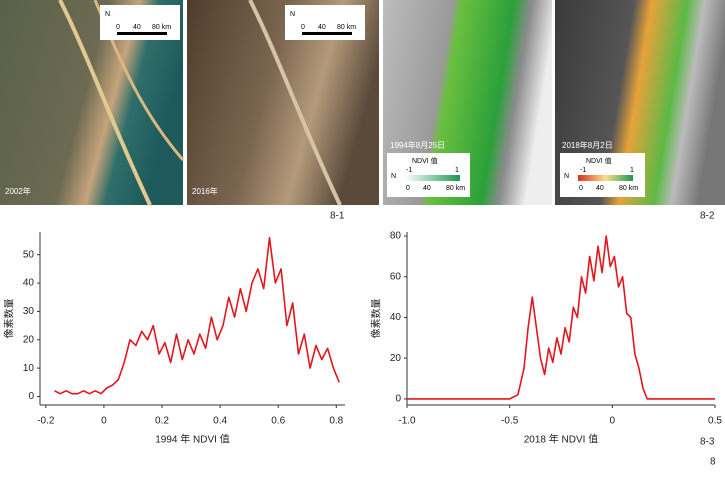 This screenshot has height=493, width=725. Describe the element at coordinates (29, 368) in the screenshot. I see `y-tick-label: 10` at that location.